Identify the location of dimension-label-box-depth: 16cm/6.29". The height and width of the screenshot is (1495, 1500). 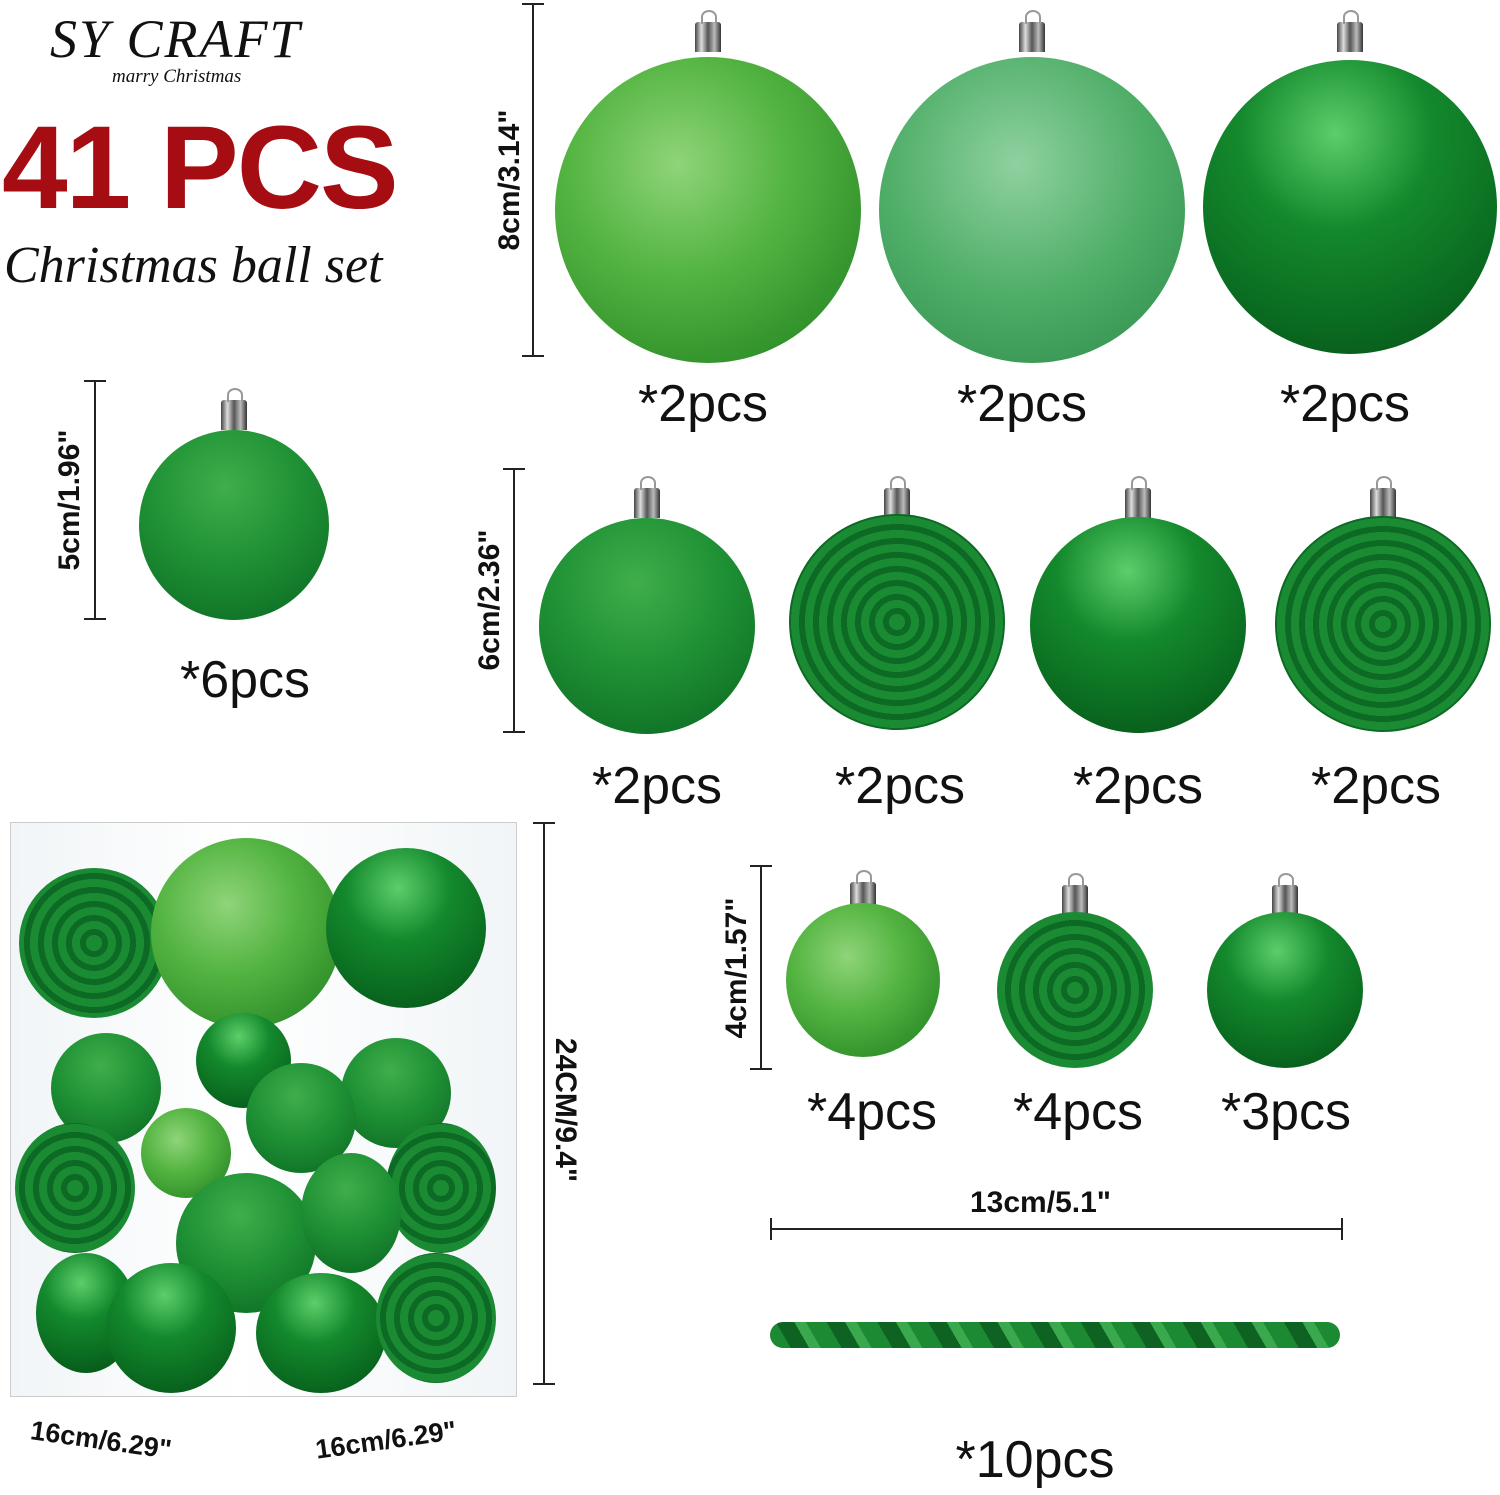
(386, 1440).